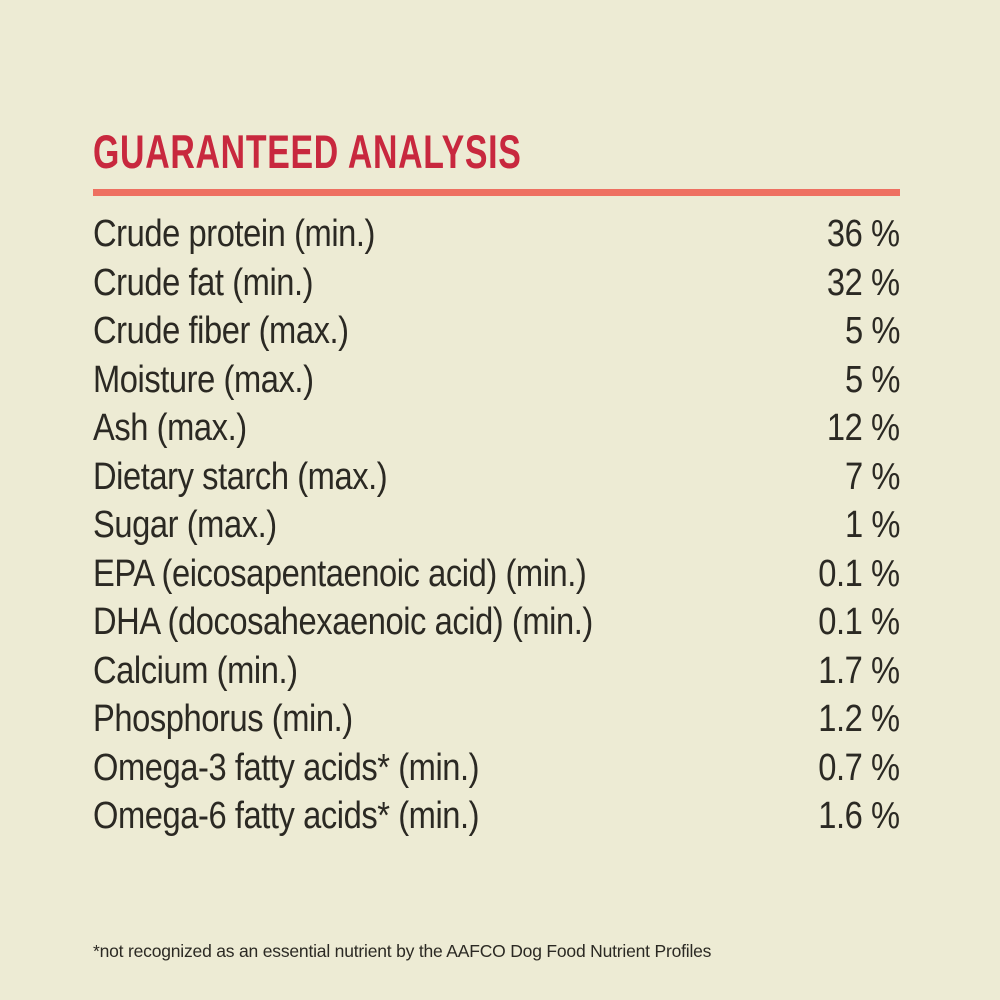  What do you see at coordinates (496, 428) in the screenshot?
I see `table-row: Ash (max.) 12 %` at bounding box center [496, 428].